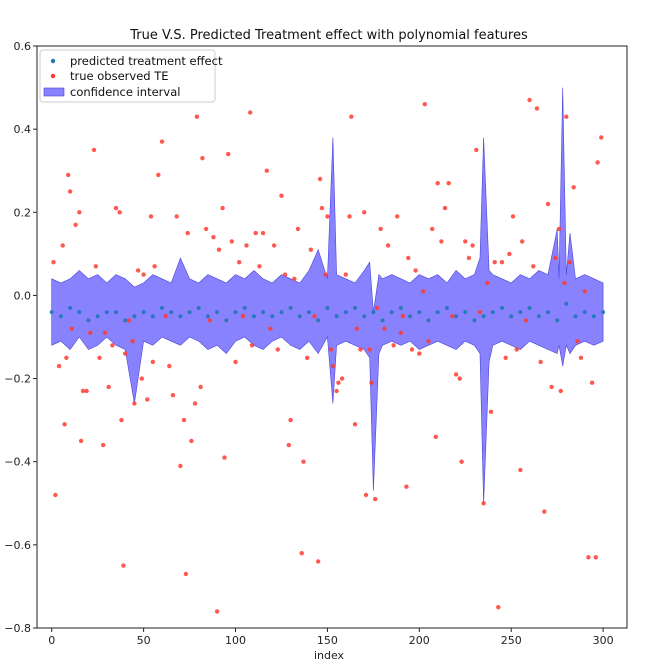  What do you see at coordinates (419, 640) in the screenshot?
I see `x-tick-label: 200` at bounding box center [419, 640].